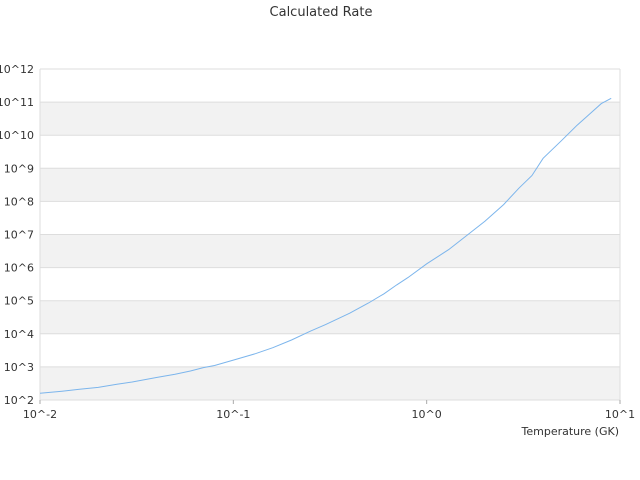 This screenshot has height=480, width=640. I want to click on y-tick-label: 10^11, so click(17, 102).